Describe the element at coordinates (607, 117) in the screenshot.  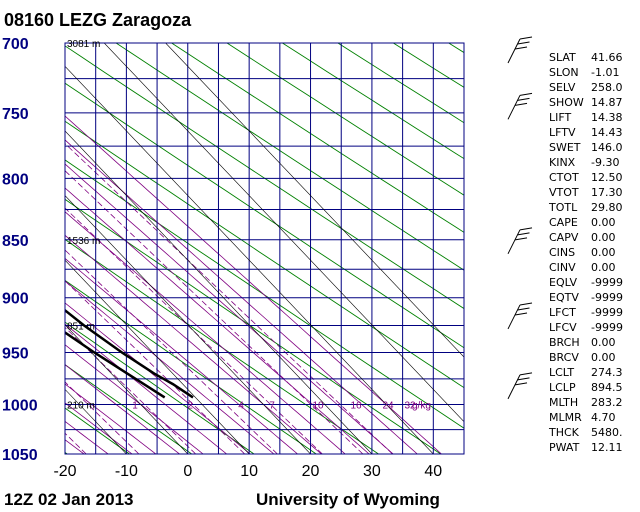
I see `index-value: 14.38` at that location.